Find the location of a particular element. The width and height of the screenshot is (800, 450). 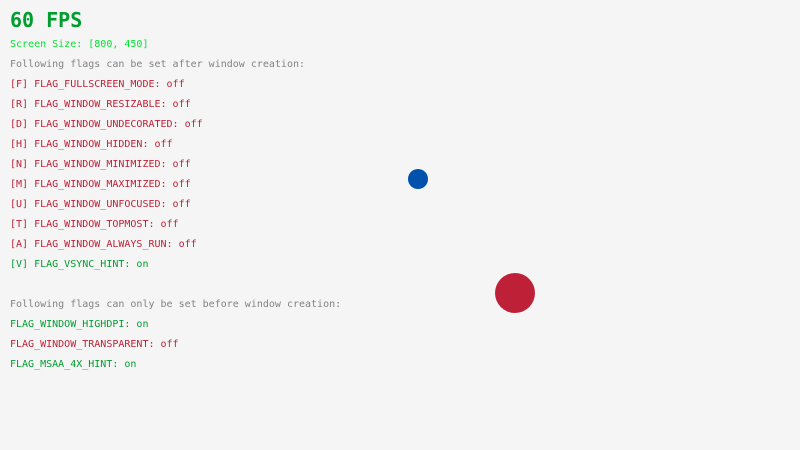

flag-fullscreen-mode: [F] FLAG_FULLSCREEN_MODE: off is located at coordinates (97, 84).